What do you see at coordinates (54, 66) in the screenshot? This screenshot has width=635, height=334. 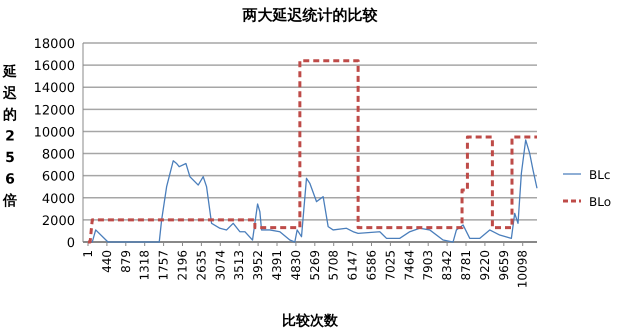 I see `y-tick-label: 16000` at bounding box center [54, 66].